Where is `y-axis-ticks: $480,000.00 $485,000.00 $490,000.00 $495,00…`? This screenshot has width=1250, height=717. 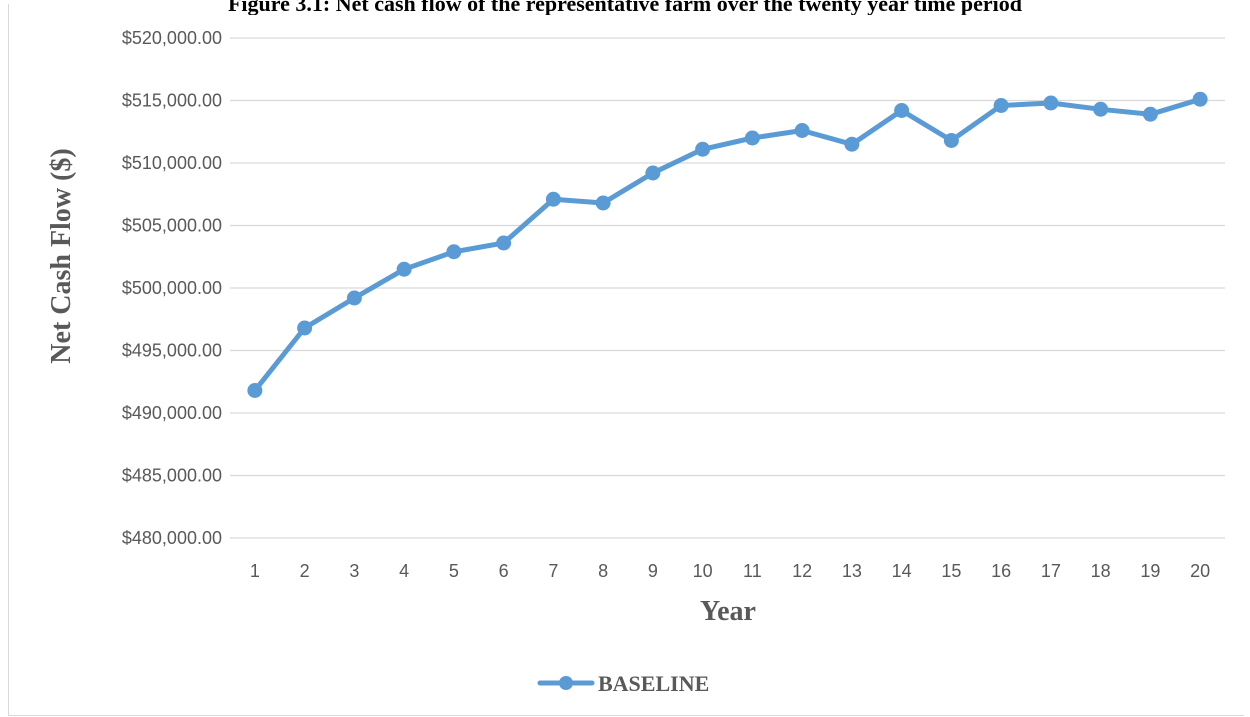 y-axis-ticks: $480,000.00 $485,000.00 $490,000.00 $495,00… is located at coordinates (172, 288).